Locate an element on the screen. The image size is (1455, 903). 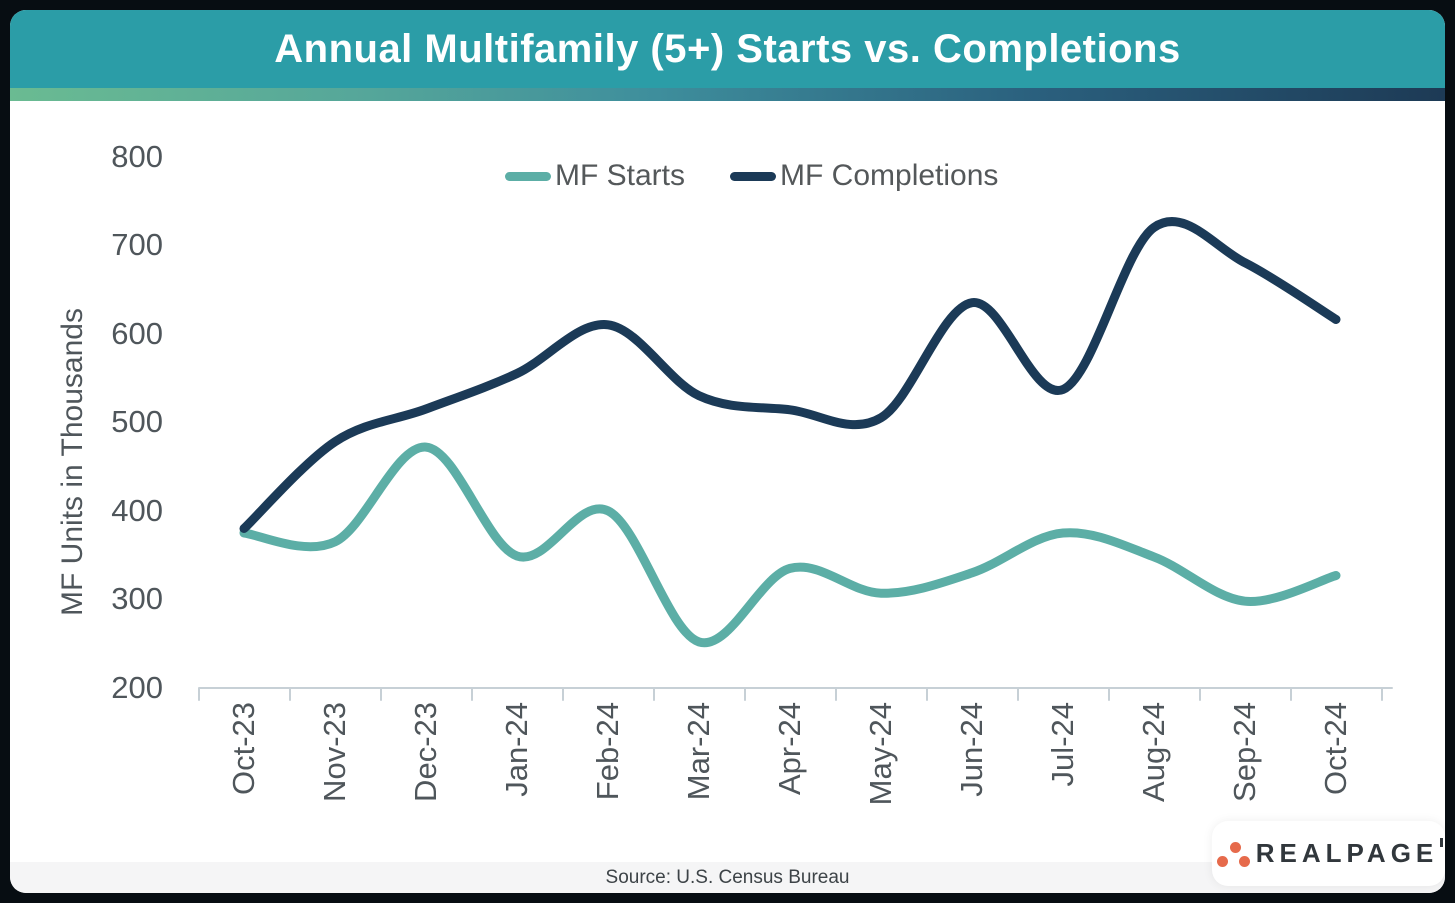
x-tick-label: Jul-24 is located at coordinates (1062, 744).